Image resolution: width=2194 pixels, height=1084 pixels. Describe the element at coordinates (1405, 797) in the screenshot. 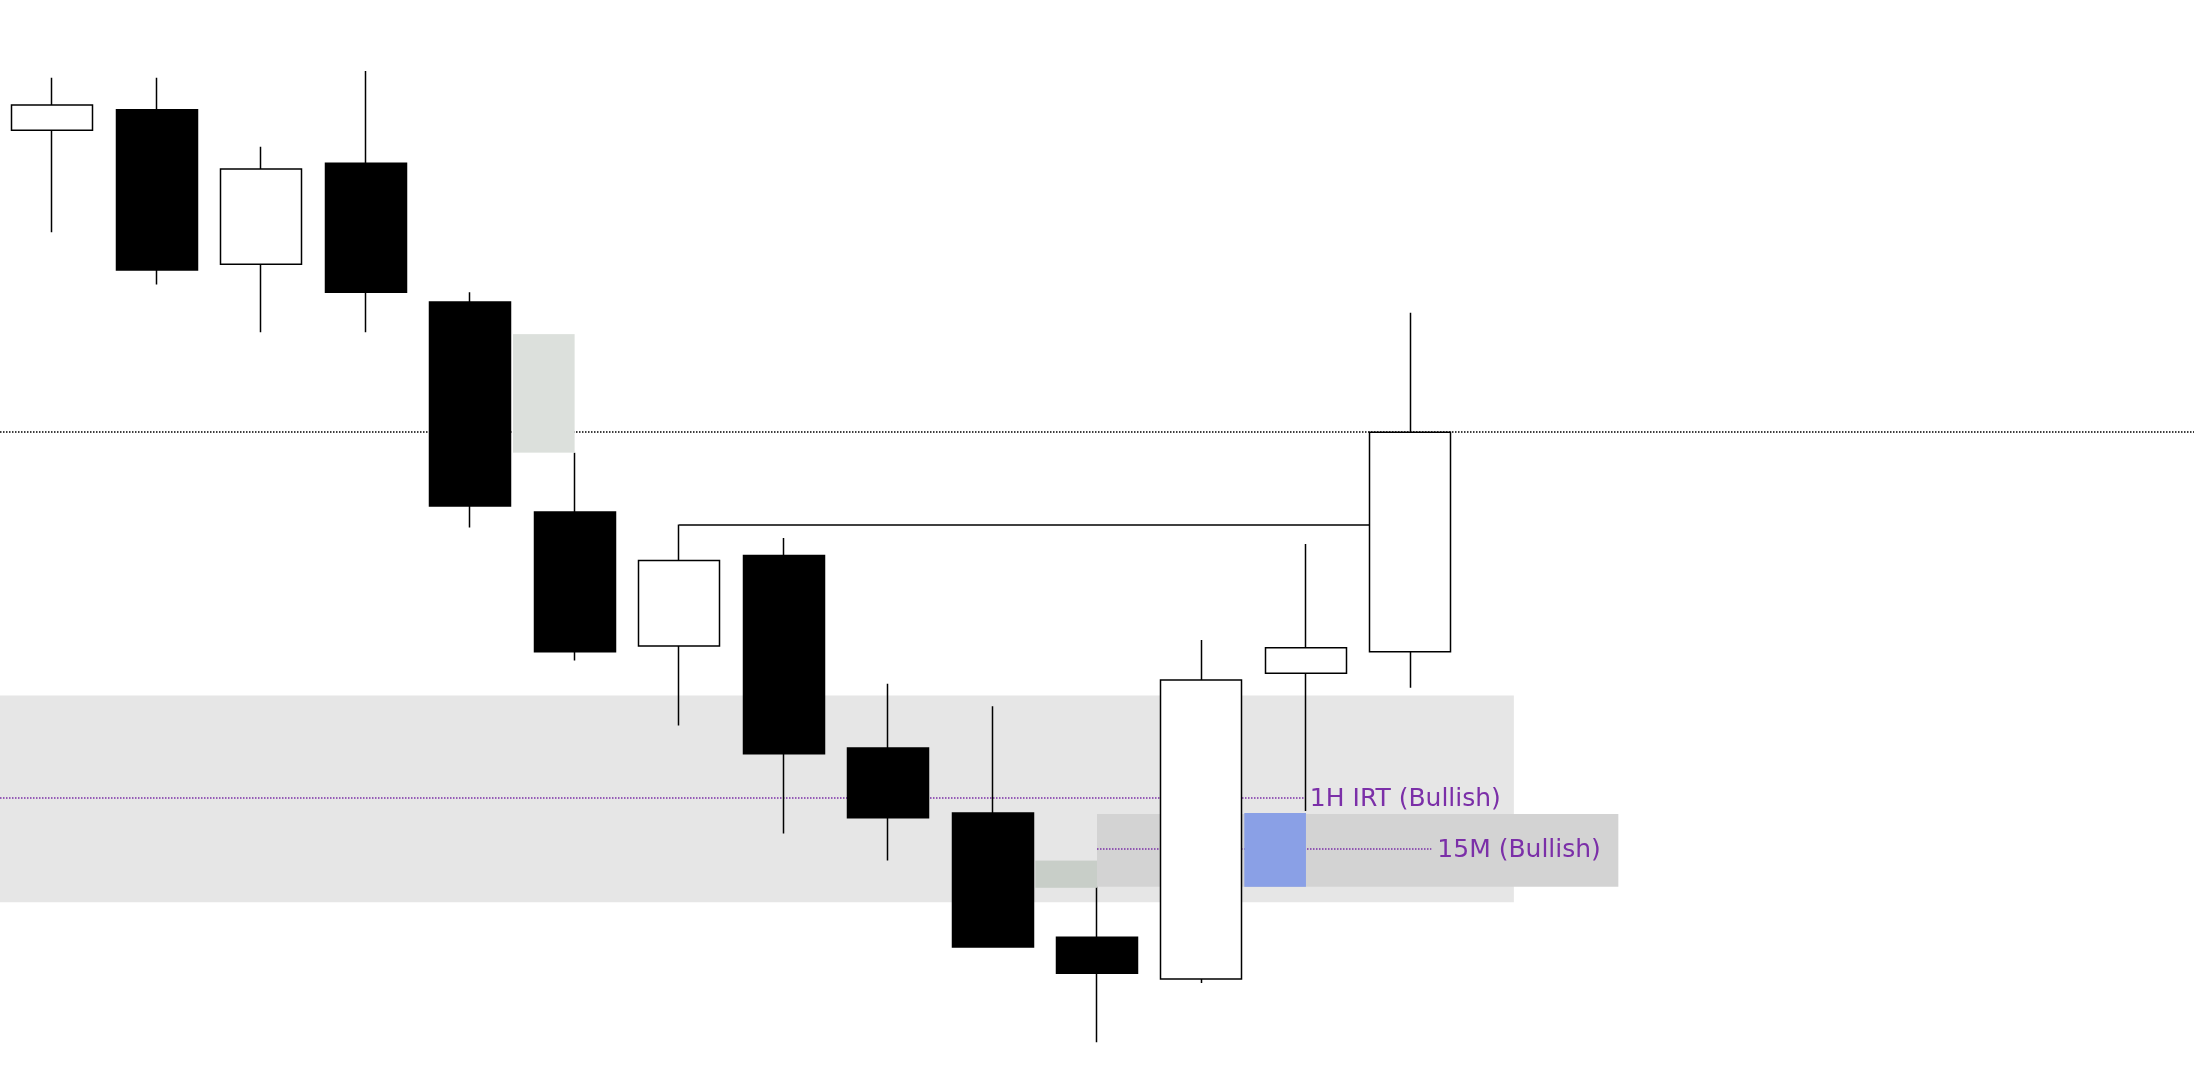

I see `ref-line-label: 1H IRT (Bullish)` at that location.